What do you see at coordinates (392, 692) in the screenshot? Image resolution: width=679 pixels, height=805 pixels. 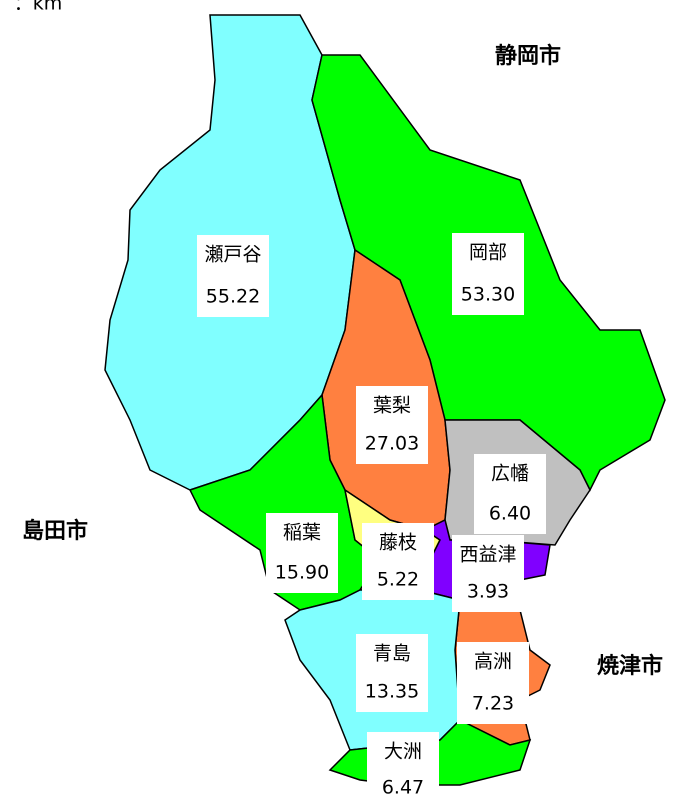 I see `region-area: 13.35` at bounding box center [392, 692].